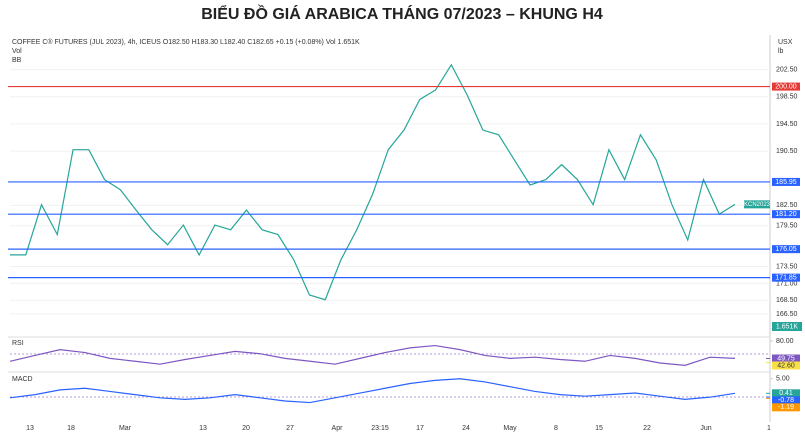 The image size is (805, 435). Describe the element at coordinates (785, 341) in the screenshot. I see `y-tick-label: 80.00` at that location.